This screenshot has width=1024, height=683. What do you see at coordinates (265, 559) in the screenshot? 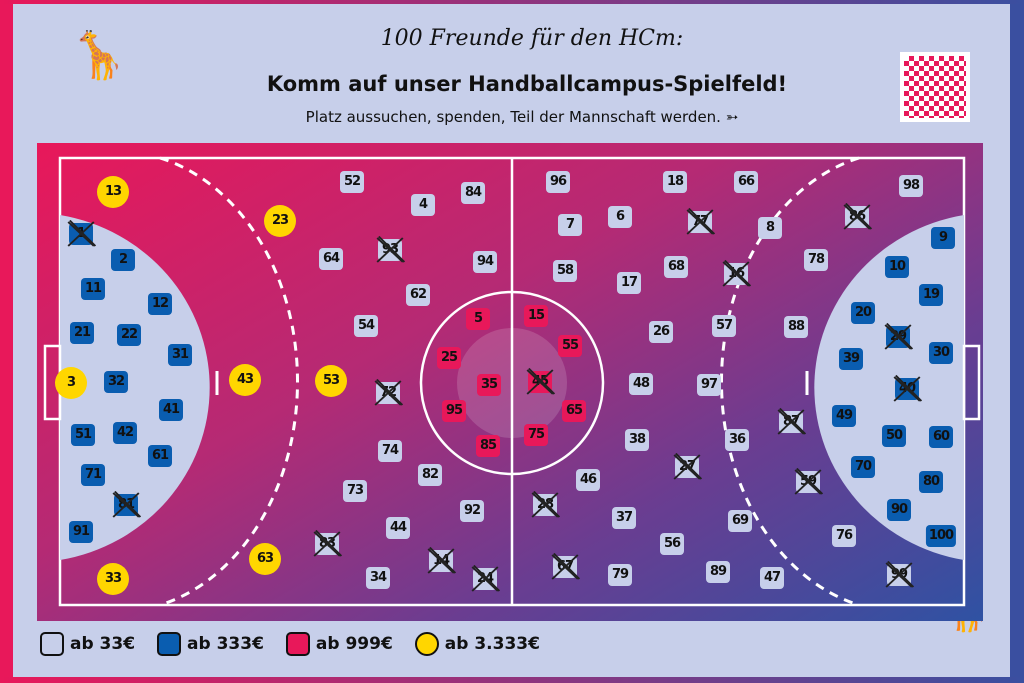
I see `spot-63: 63` at bounding box center [265, 559].